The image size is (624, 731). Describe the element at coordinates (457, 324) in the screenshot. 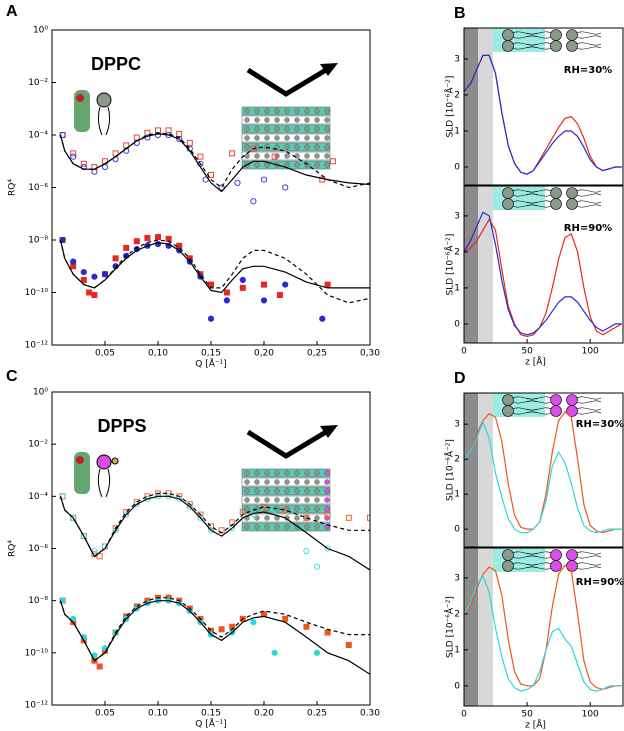

I see `y-tick-label: 0` at that location.